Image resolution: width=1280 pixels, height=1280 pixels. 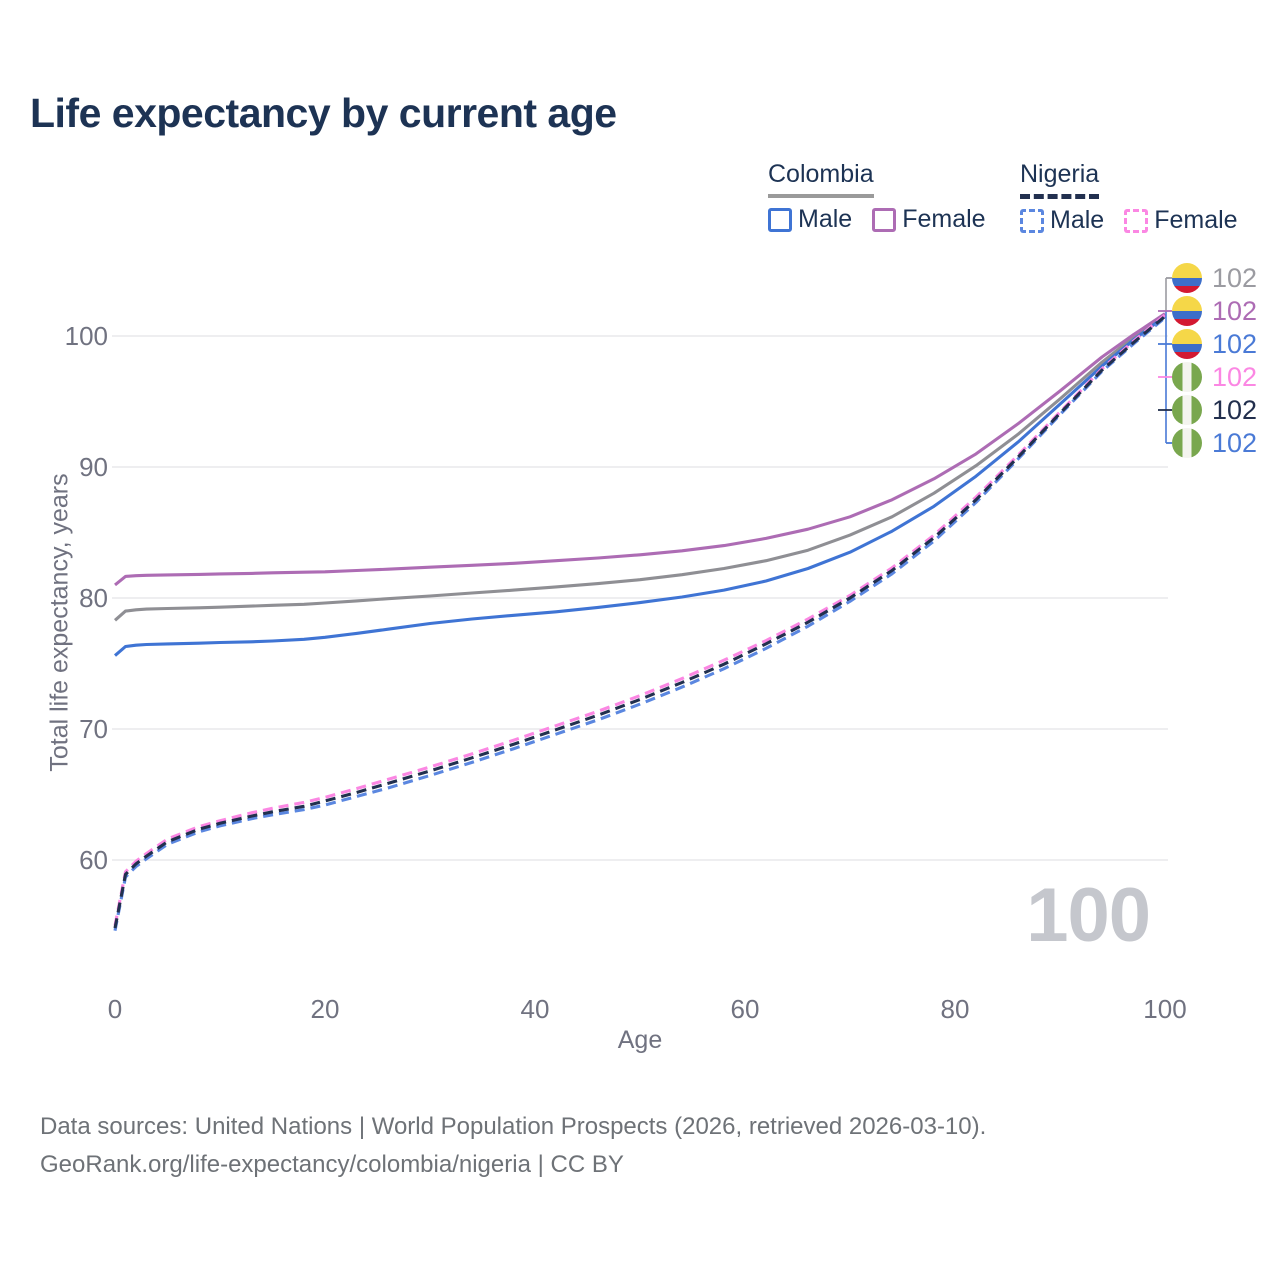 What do you see at coordinates (780, 219) in the screenshot?
I see `colombia-male-swatch-icon` at bounding box center [780, 219].